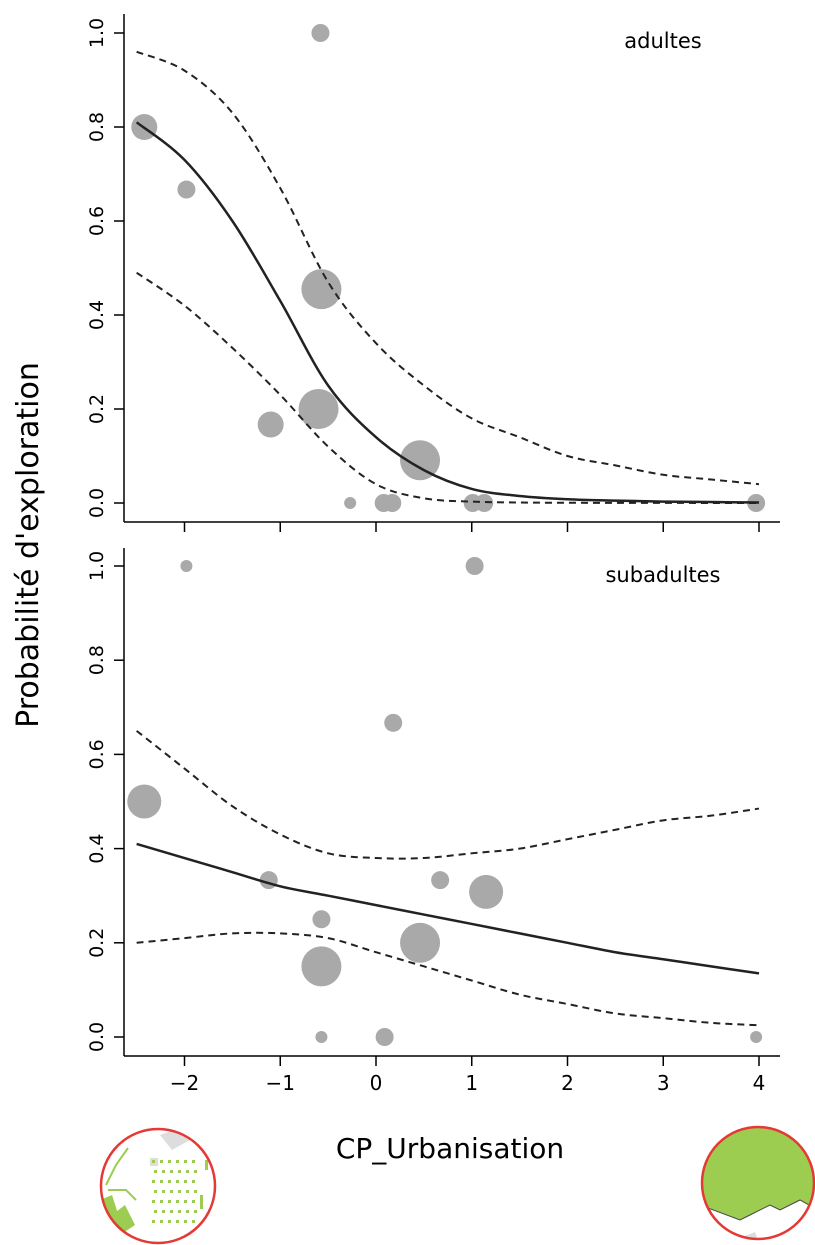 This screenshot has width=815, height=1245. Describe the element at coordinates (567, 1083) in the screenshot. I see `x-tick-label: 2` at that location.